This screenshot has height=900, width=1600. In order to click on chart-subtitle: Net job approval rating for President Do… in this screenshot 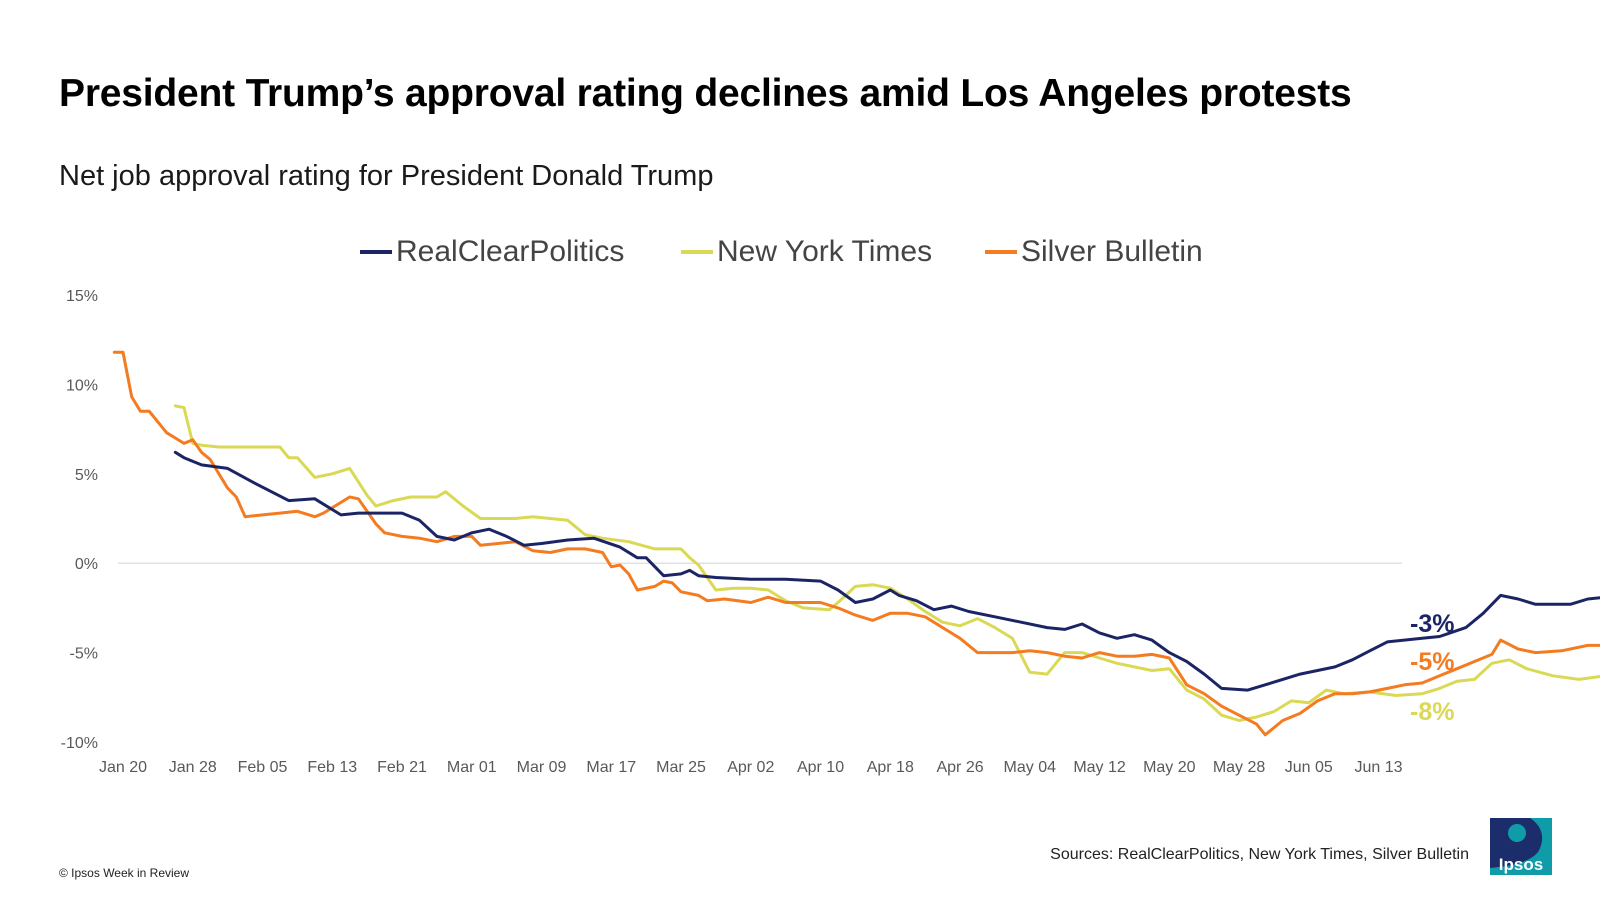, I will do `click(386, 176)`.